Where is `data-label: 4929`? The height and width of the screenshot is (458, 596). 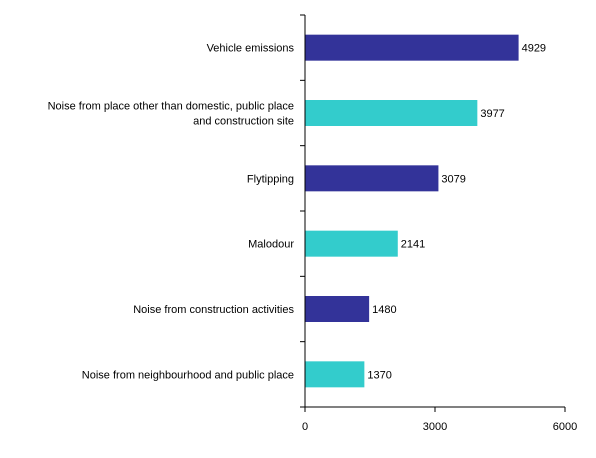 data-label: 4929 is located at coordinates (534, 49).